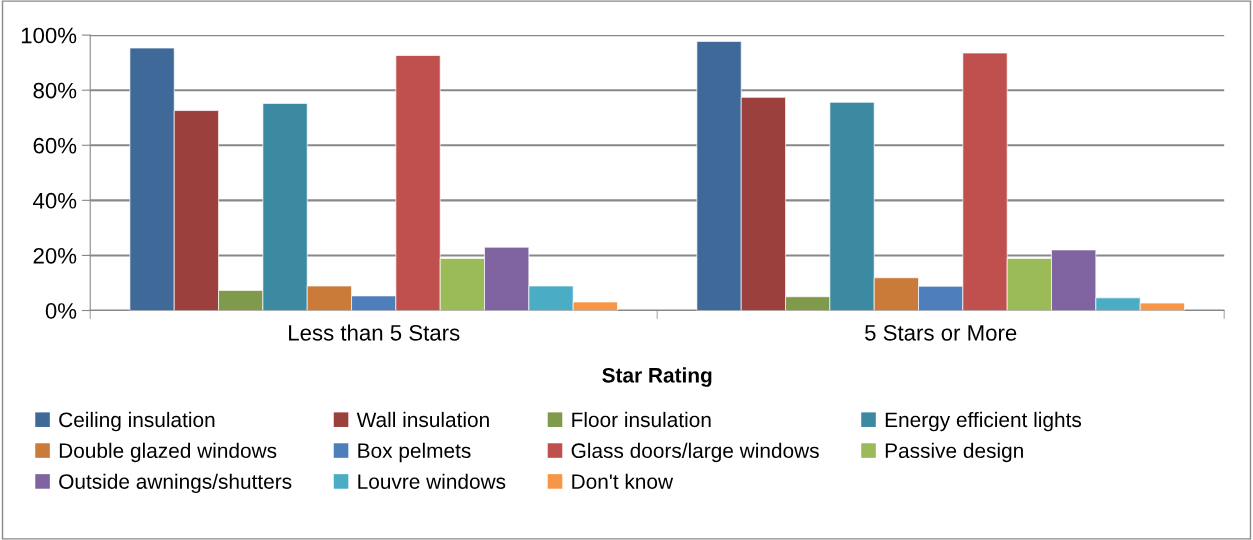  Describe the element at coordinates (641, 419) in the screenshot. I see `legend-label: Floor insulation` at that location.